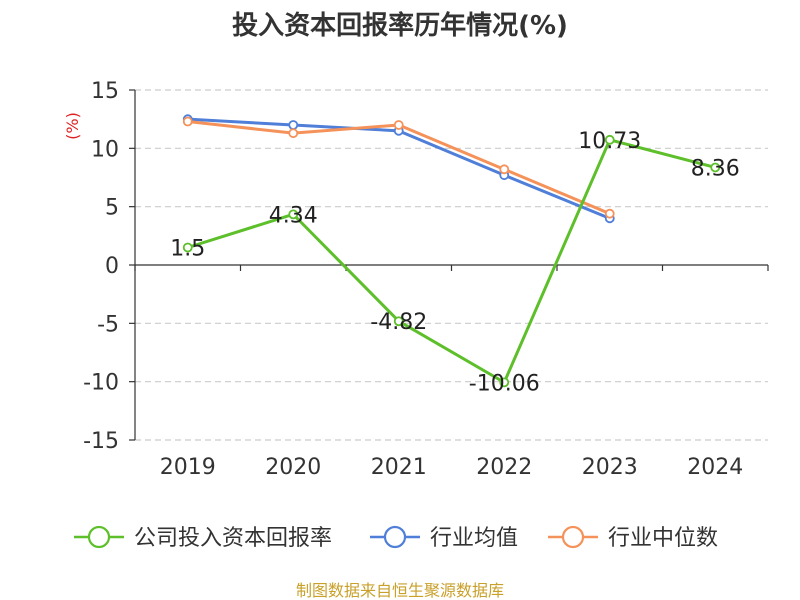 The image size is (800, 600). I want to click on source-note: 制图数据来自恒生聚源数据库, so click(400, 590).